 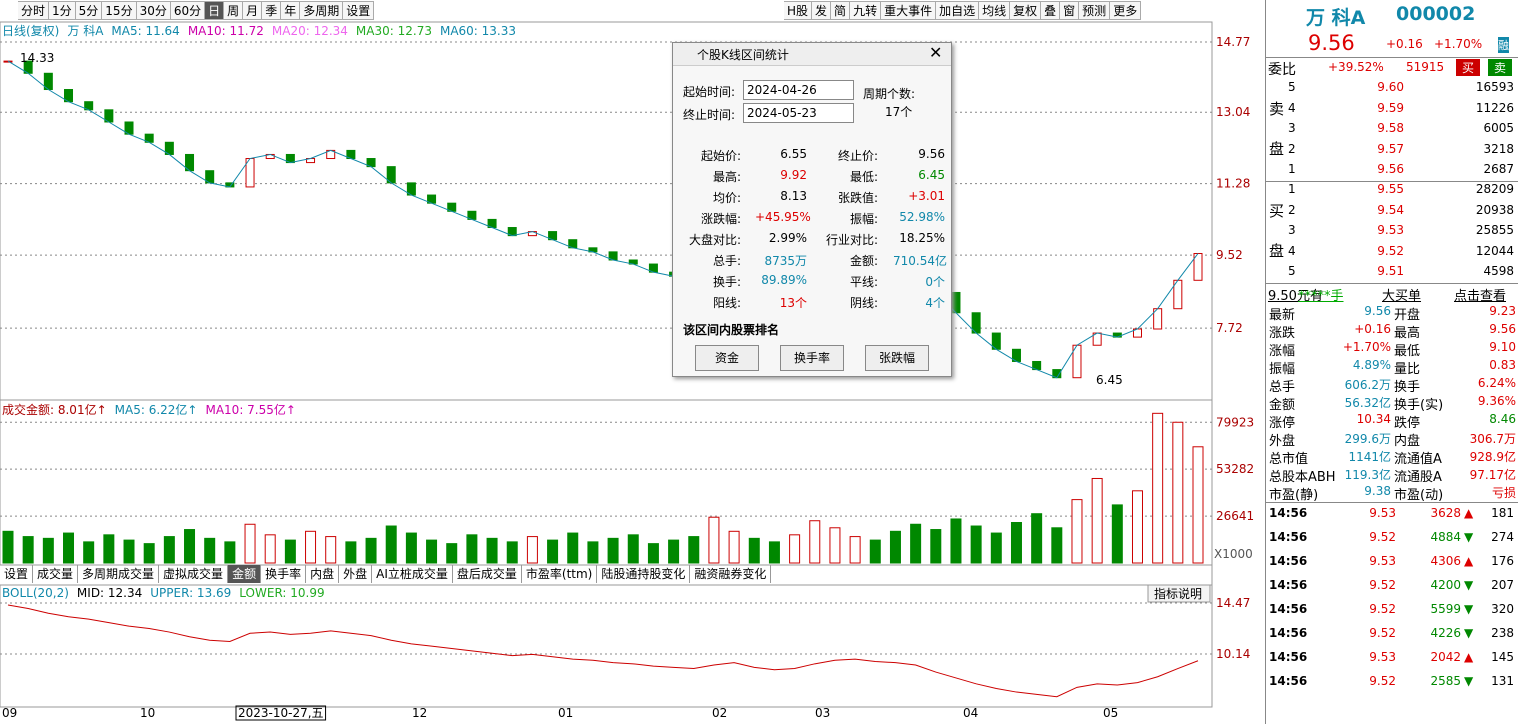 I want to click on ma-legend: MA10: 11.72, so click(x=226, y=31).